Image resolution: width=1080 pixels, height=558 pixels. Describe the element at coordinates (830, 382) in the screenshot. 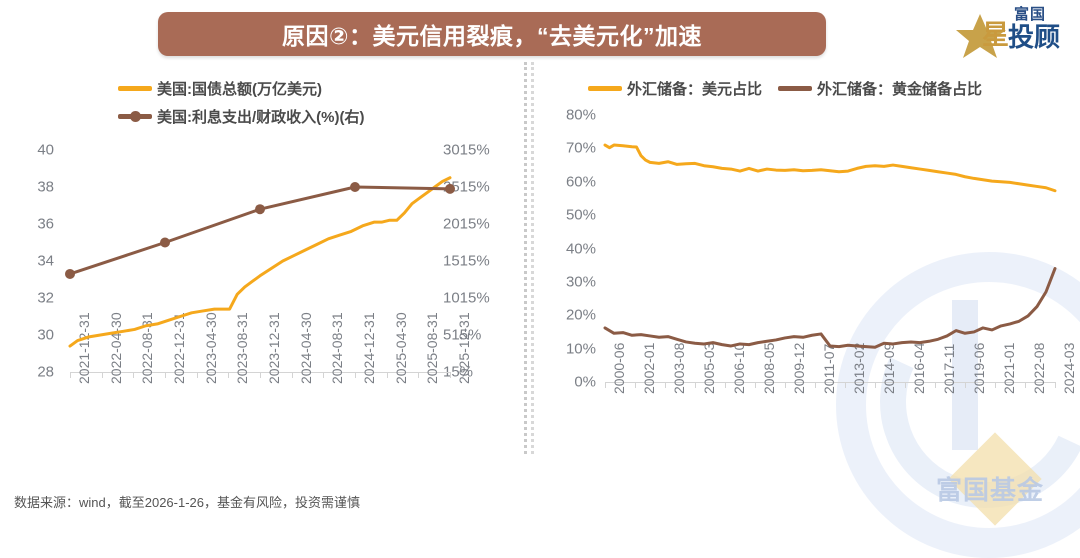

I see `right-axis-baseline` at that location.